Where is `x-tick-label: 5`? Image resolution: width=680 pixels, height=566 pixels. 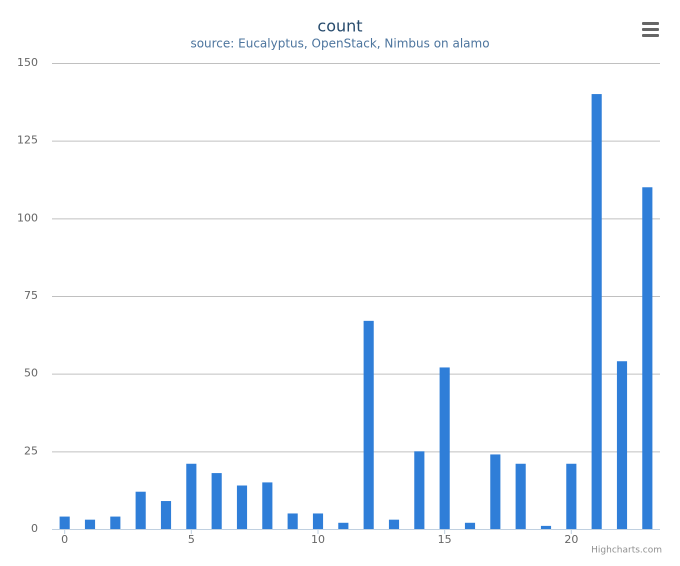
x-tick-label: 5 is located at coordinates (191, 539).